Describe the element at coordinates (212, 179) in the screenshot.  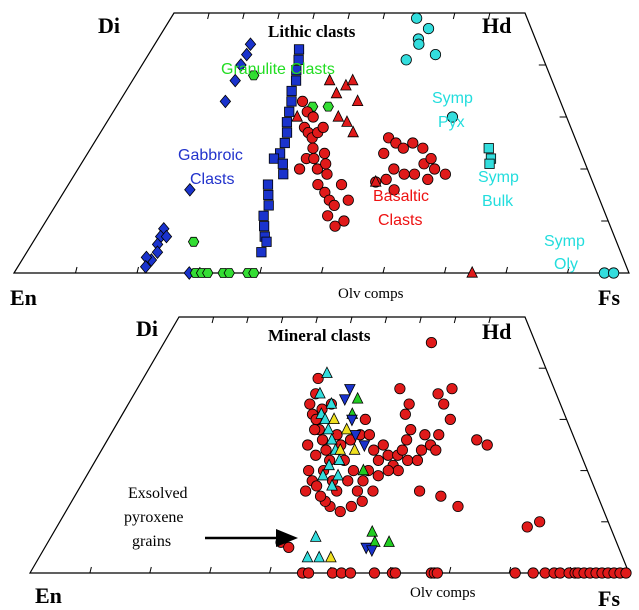
I see `annotation-gabbroic-line2: Clasts` at that location.